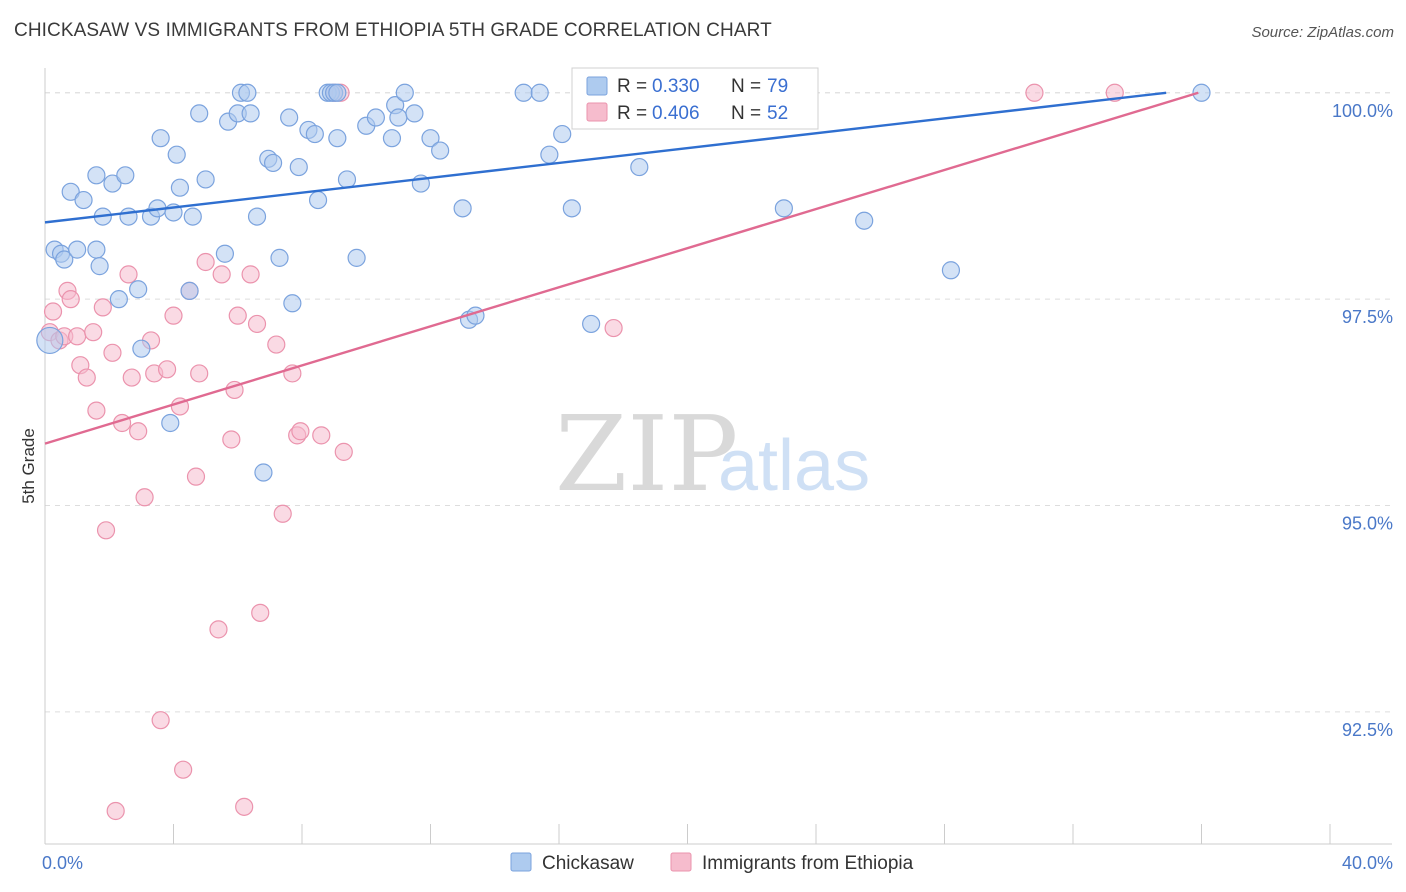  I want to click on y-axis-title: 5th Grade, so click(28, 466).